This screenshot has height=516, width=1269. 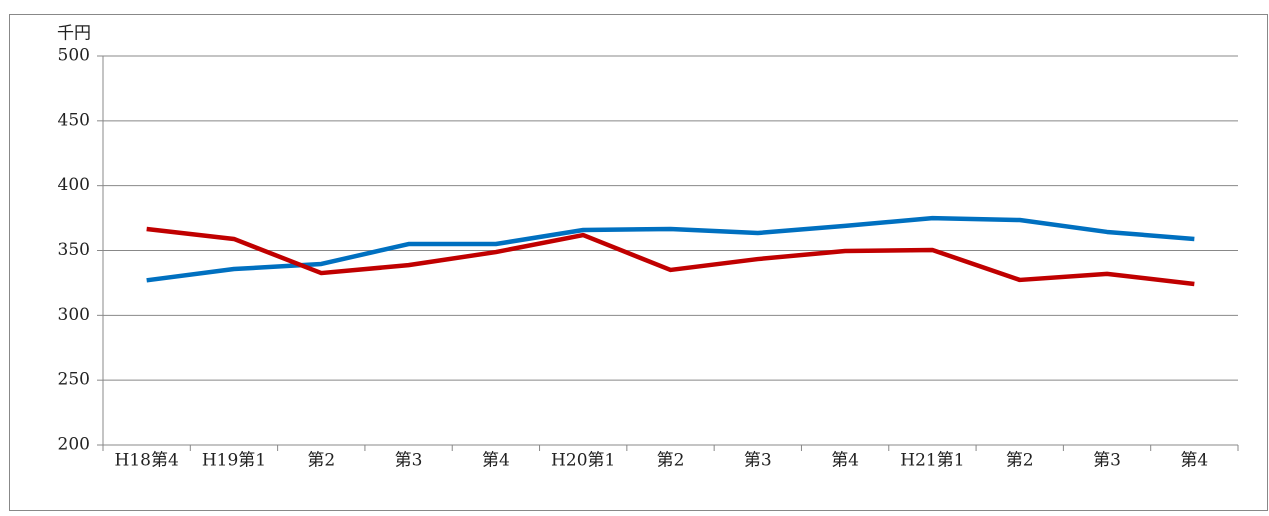 What do you see at coordinates (74, 34) in the screenshot?
I see `y-unit-label: 千円` at bounding box center [74, 34].